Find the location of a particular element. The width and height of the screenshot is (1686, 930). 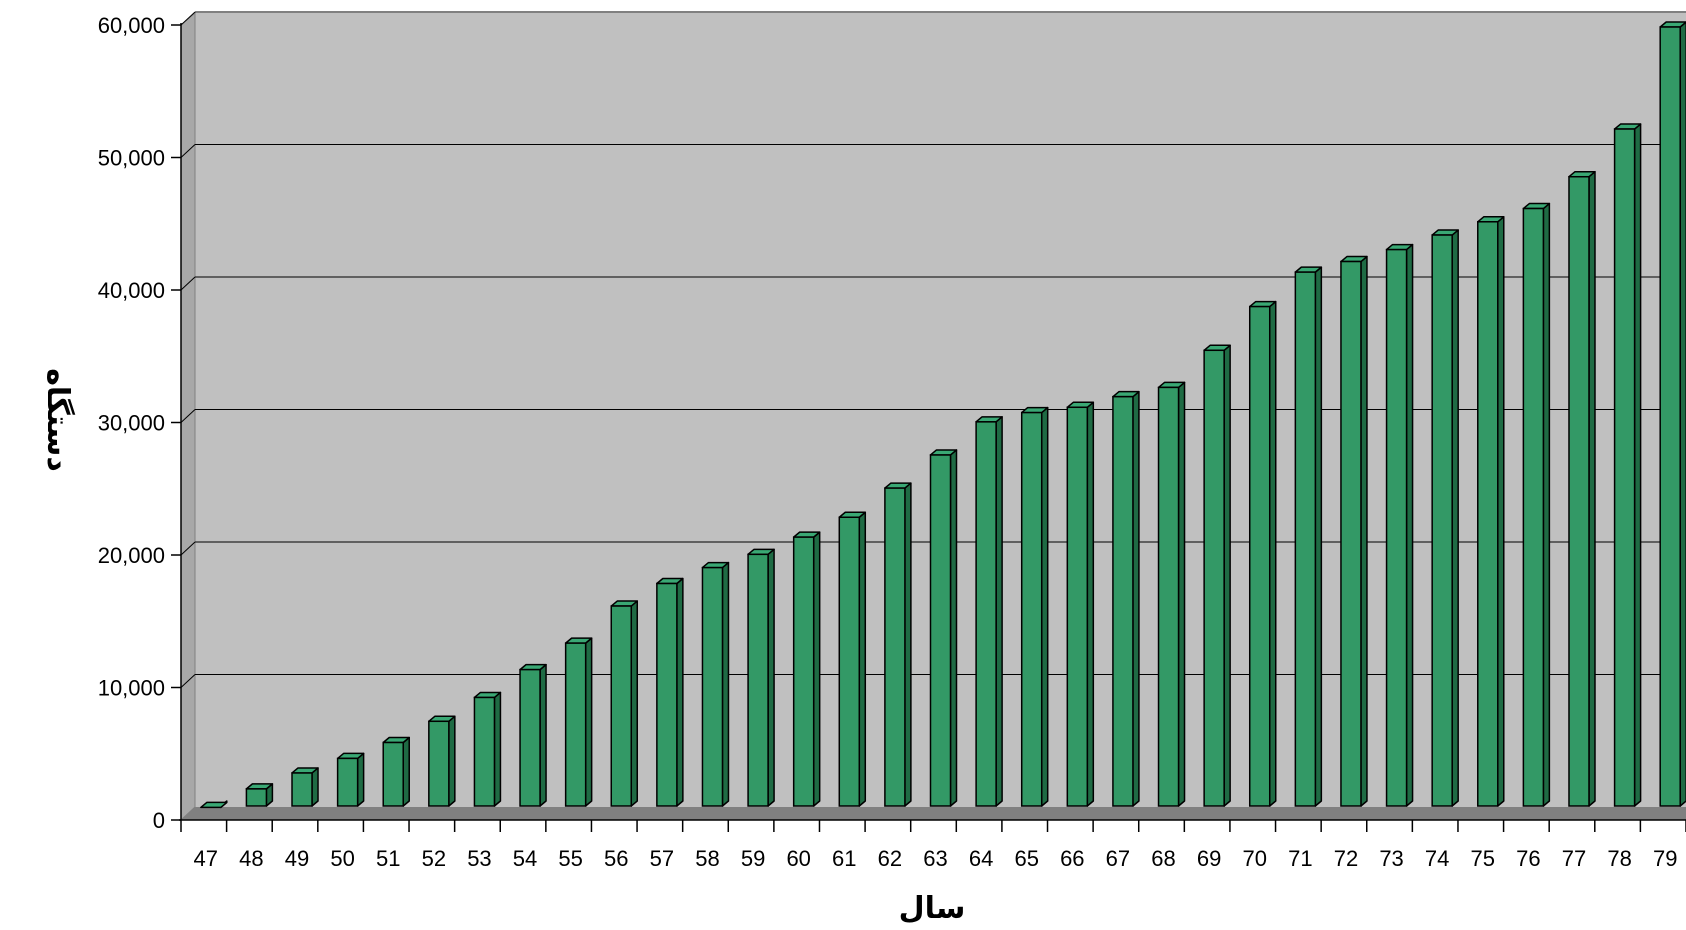

y-tick-label-5: 50,000 is located at coordinates (131, 158).